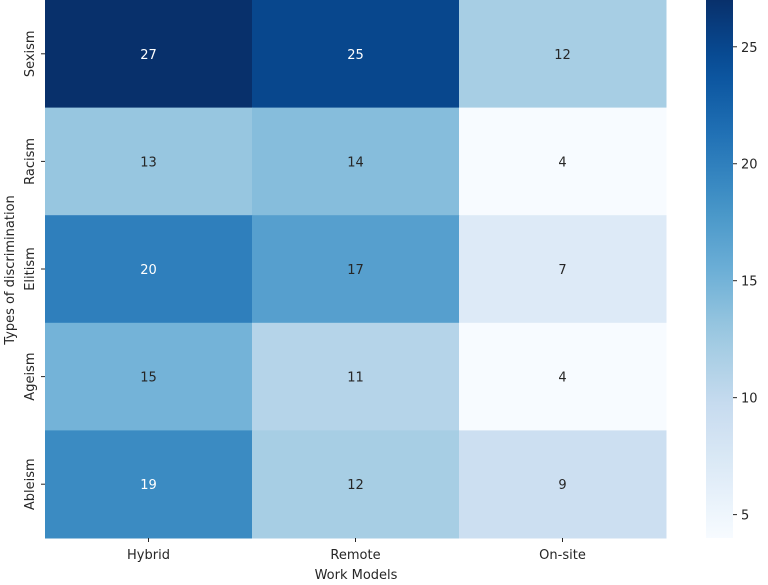 This screenshot has height=585, width=768. Describe the element at coordinates (749, 165) in the screenshot. I see `colorbar-tick-label: 20` at that location.